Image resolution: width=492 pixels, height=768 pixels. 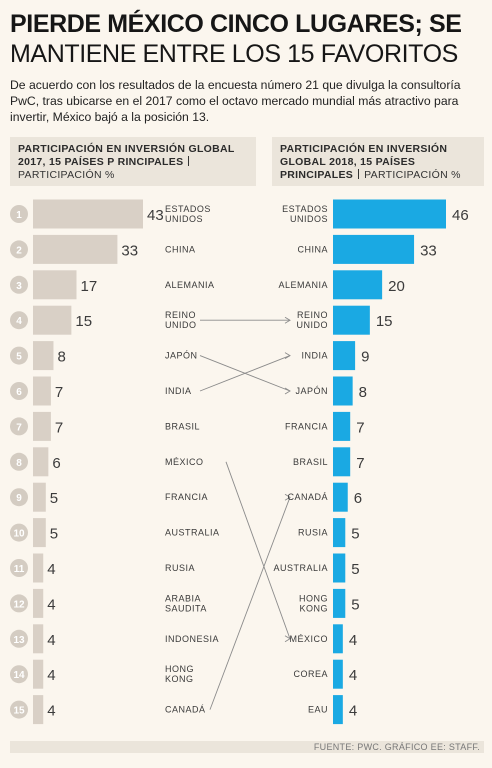 I want to click on country-label-2017: REINO UNIDO, so click(x=181, y=320).